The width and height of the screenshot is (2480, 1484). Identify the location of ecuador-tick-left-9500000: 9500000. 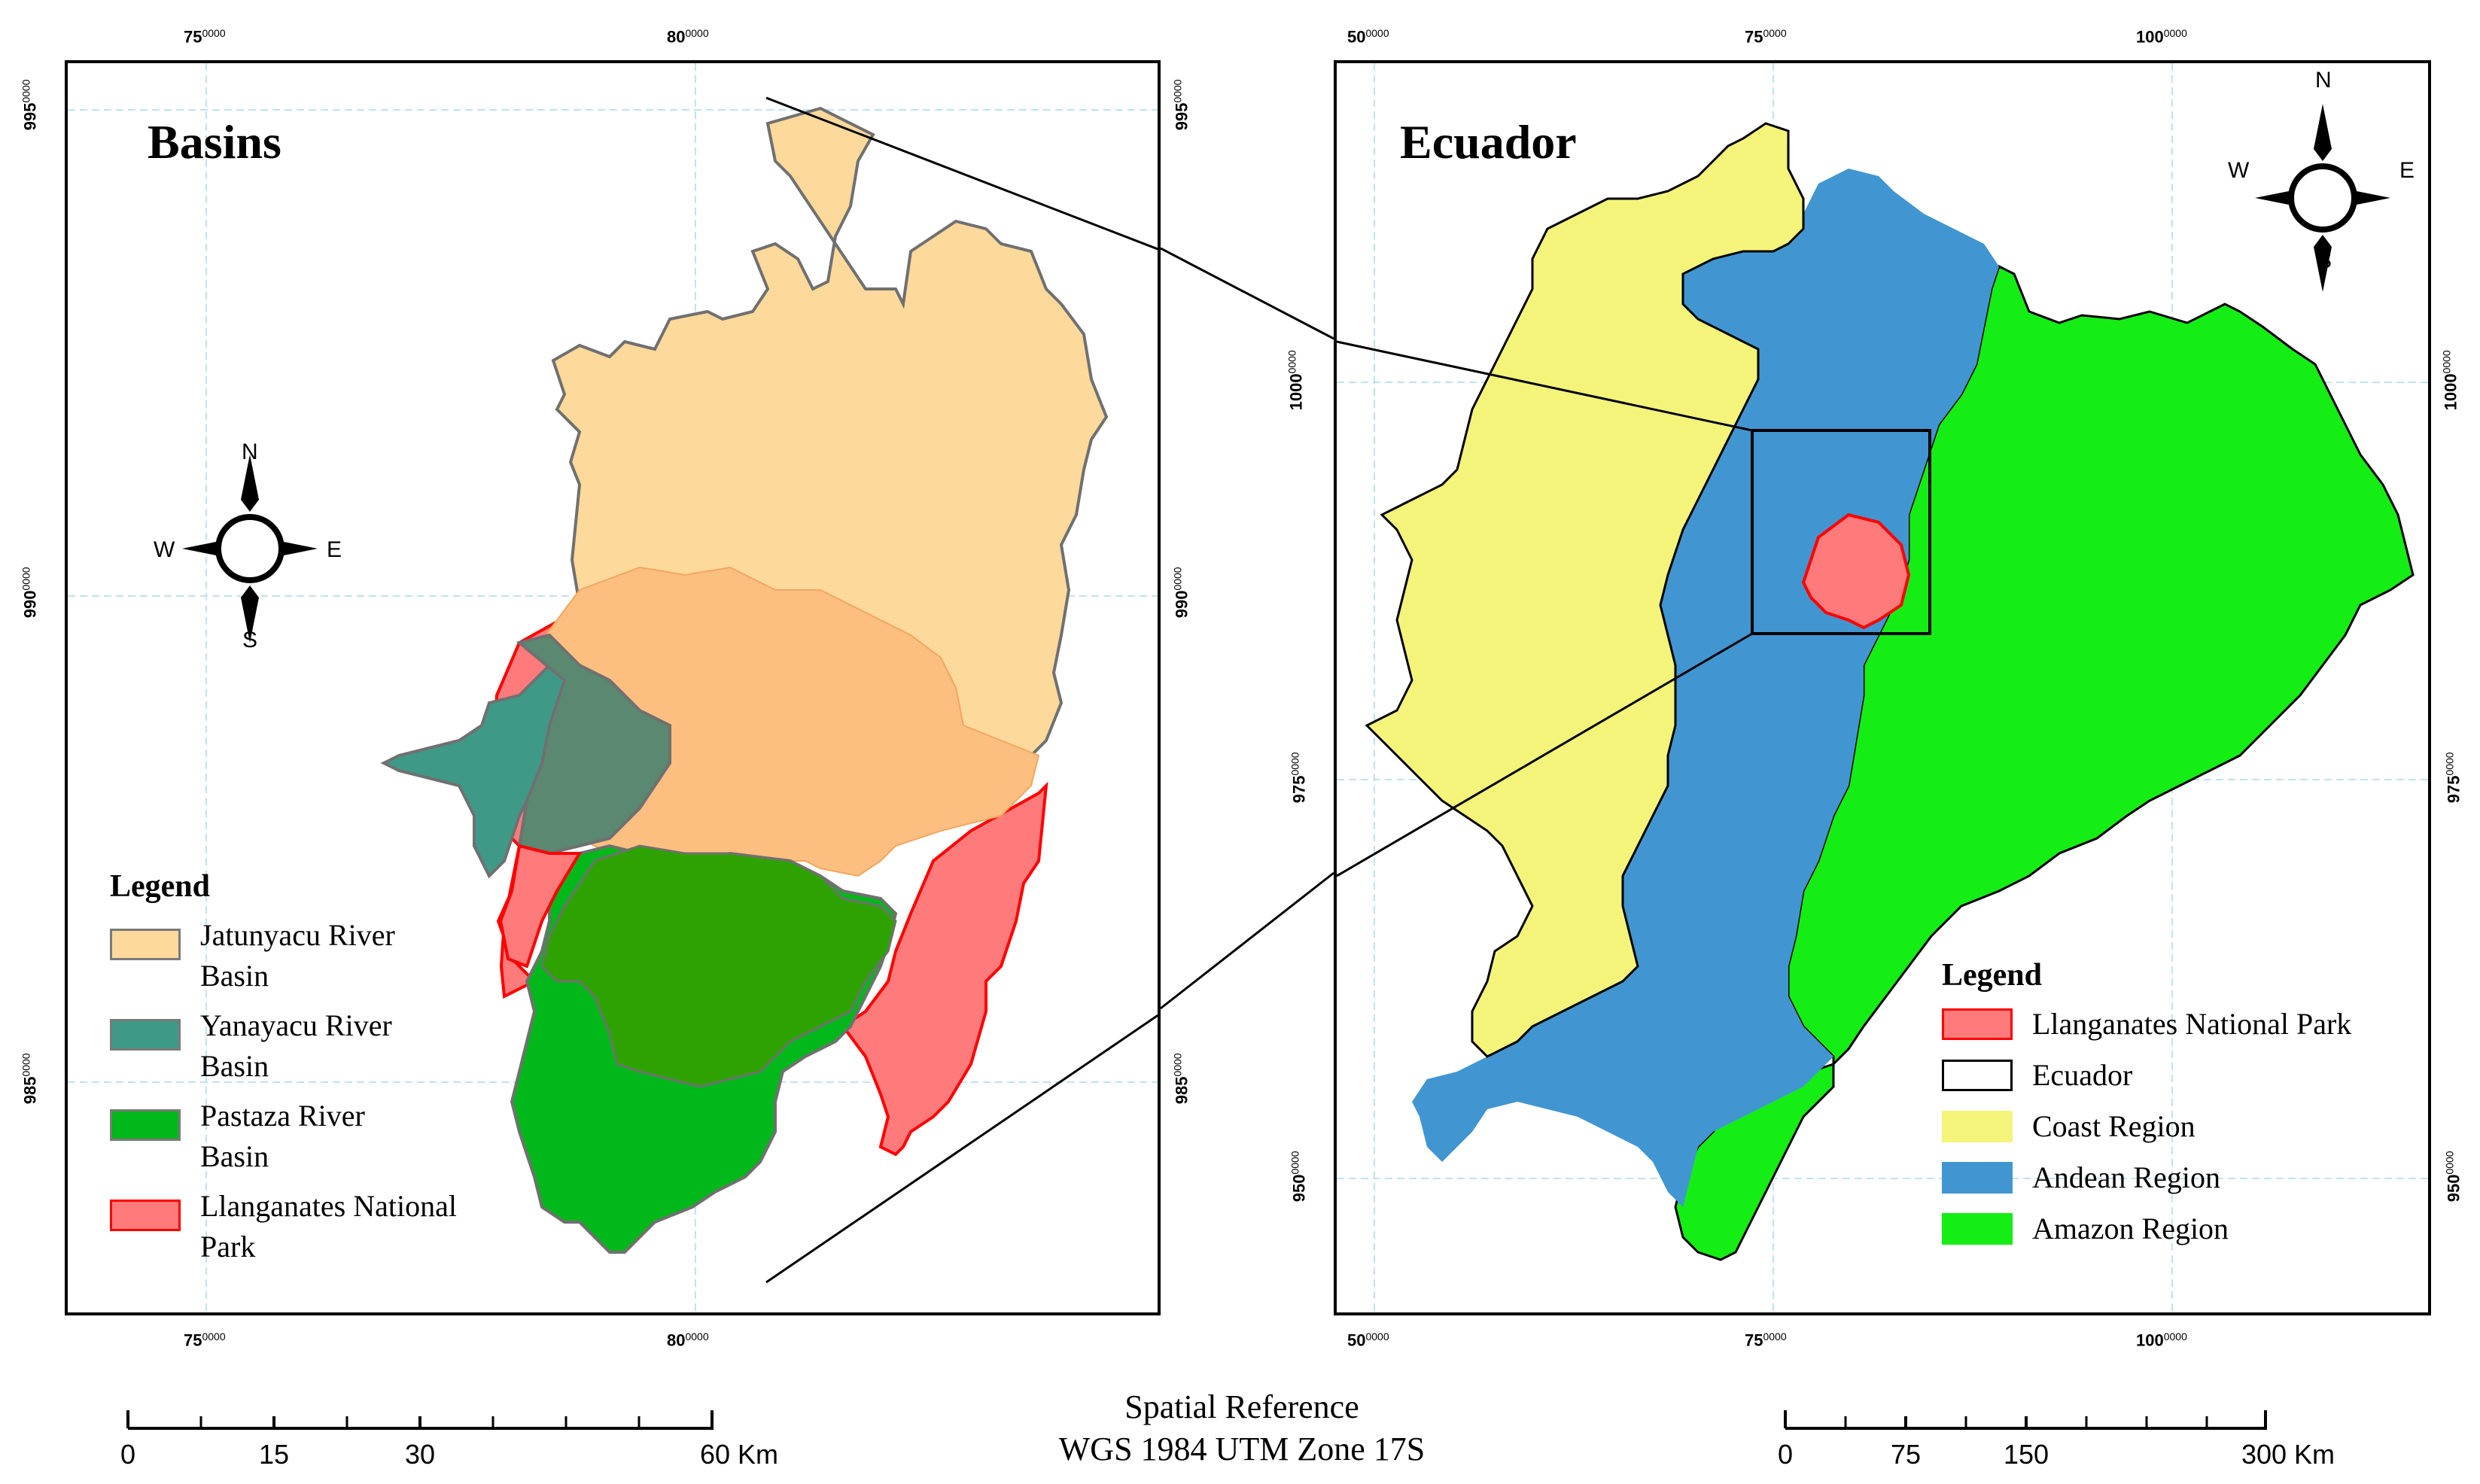
(1299, 1177).